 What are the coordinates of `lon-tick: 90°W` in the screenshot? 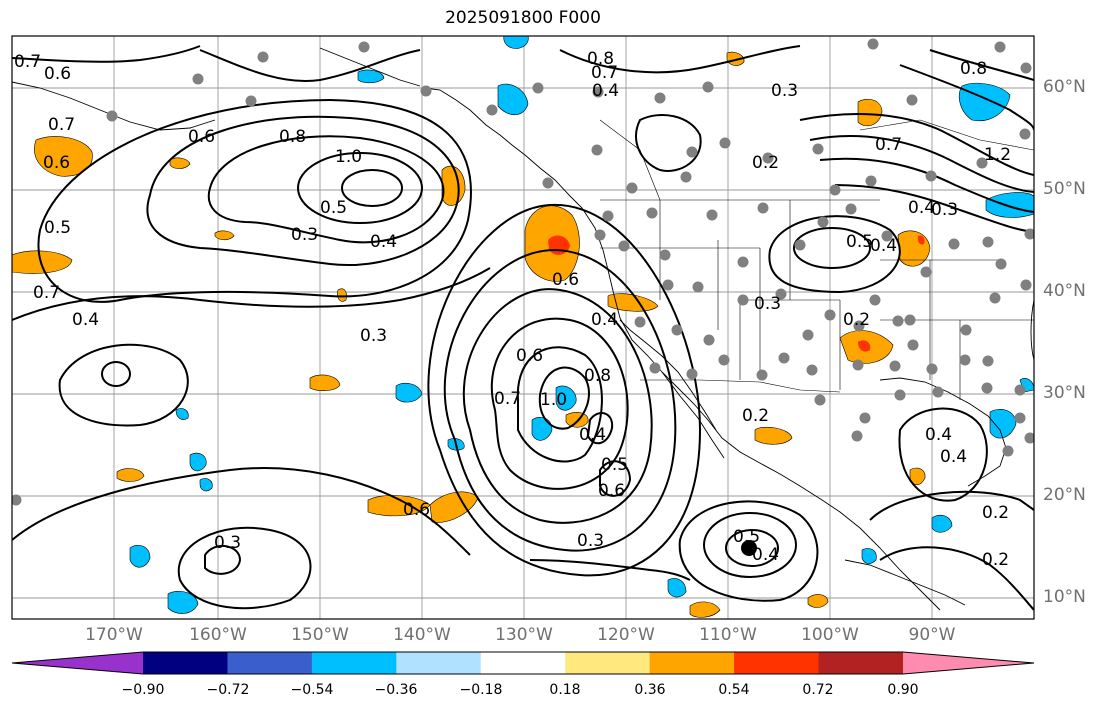 It's located at (932, 635).